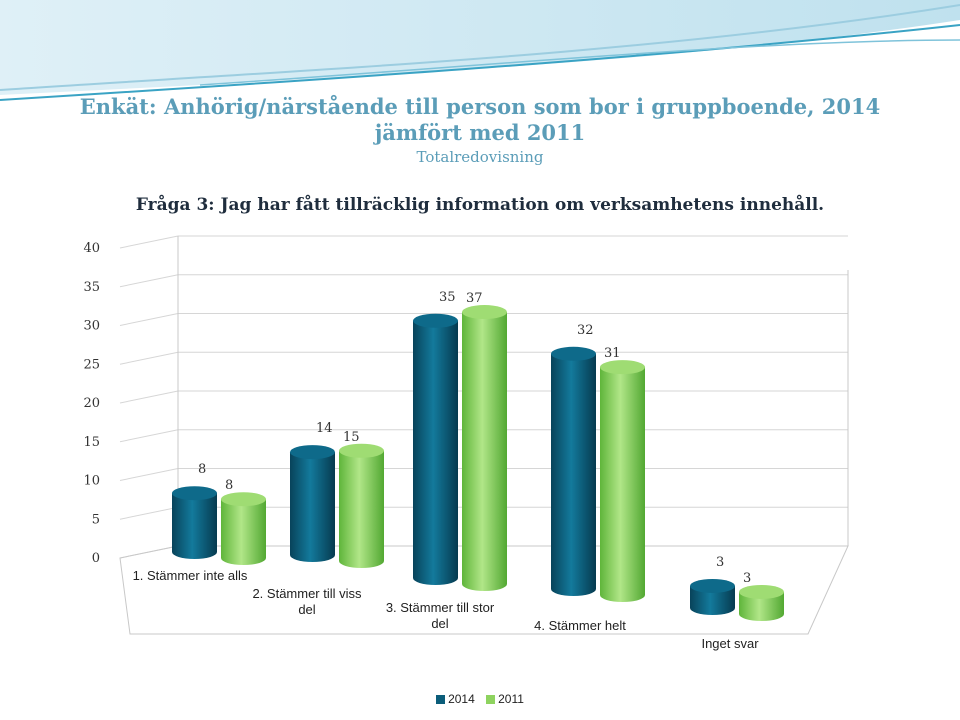  What do you see at coordinates (511, 699) in the screenshot?
I see `legend-label-2011: 2011` at bounding box center [511, 699].